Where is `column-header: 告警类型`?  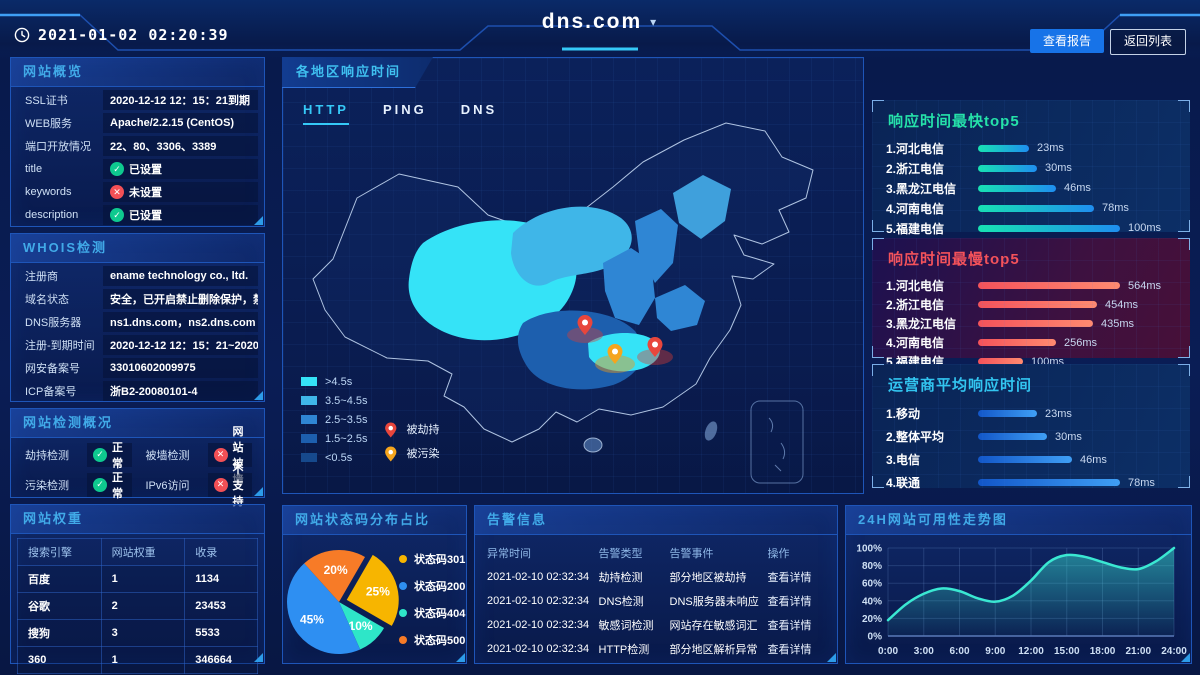
column-header: 告警类型 is located at coordinates (620, 554).